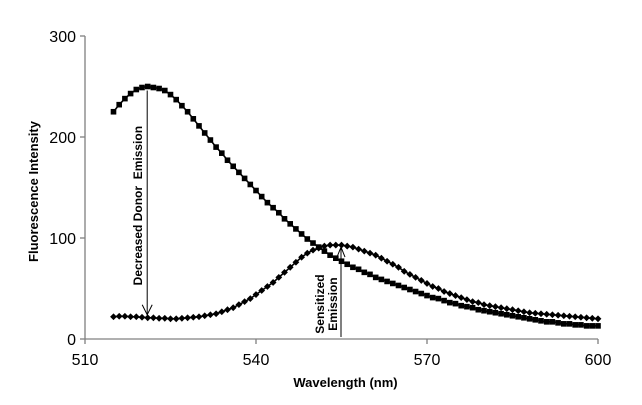 This screenshot has height=405, width=642. I want to click on arrowhead-down-icon, so click(147, 310).